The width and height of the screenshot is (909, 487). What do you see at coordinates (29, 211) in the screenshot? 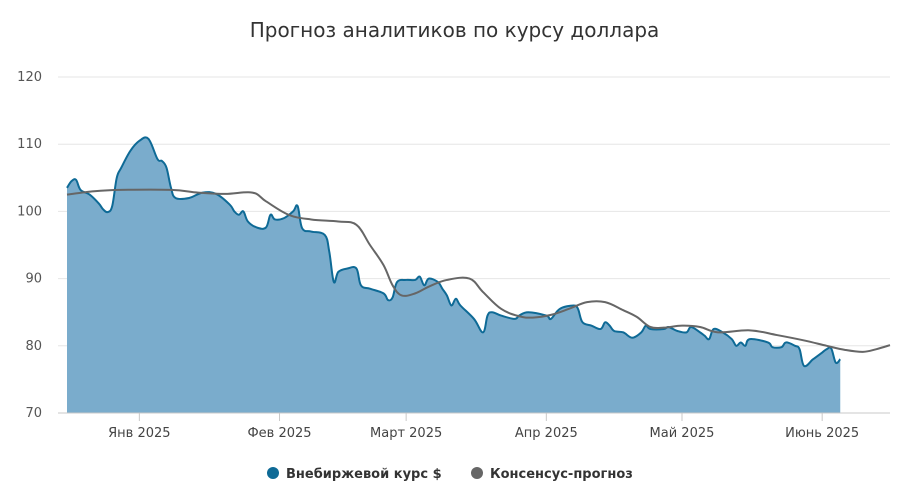
I see `y-tick-label-100: 100` at bounding box center [29, 211].